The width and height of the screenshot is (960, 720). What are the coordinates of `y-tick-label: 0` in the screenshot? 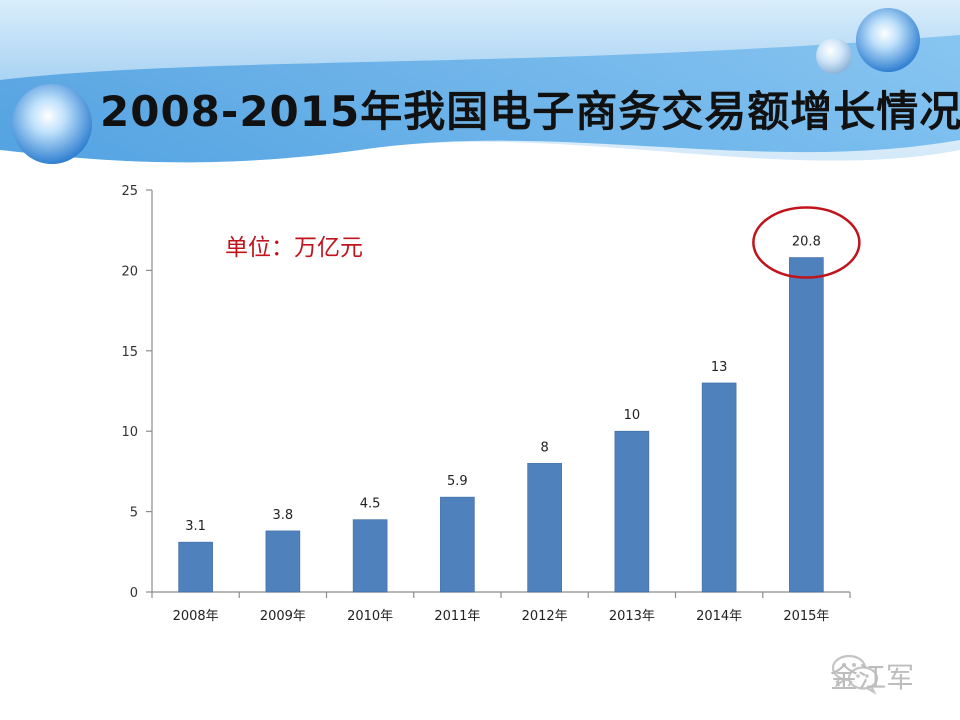 It's located at (134, 593).